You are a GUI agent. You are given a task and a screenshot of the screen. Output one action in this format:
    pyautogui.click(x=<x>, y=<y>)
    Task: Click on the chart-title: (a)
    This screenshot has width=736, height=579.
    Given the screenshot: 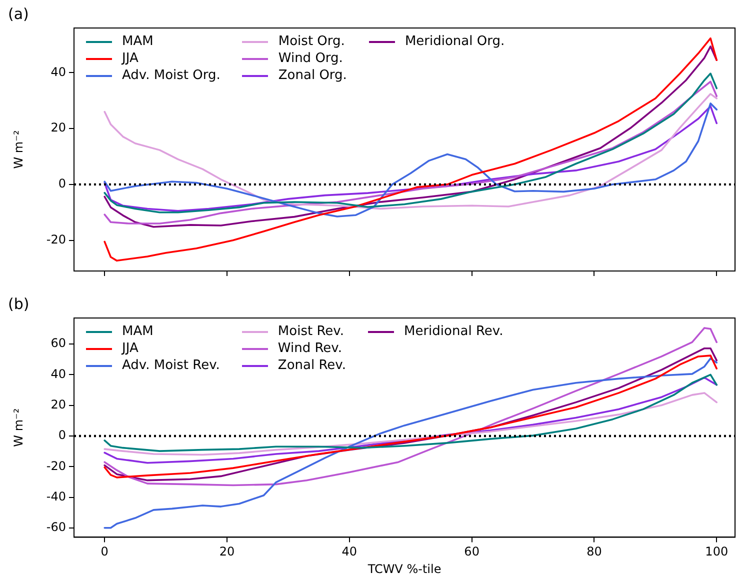 What is the action you would take?
    pyautogui.click(x=18, y=13)
    